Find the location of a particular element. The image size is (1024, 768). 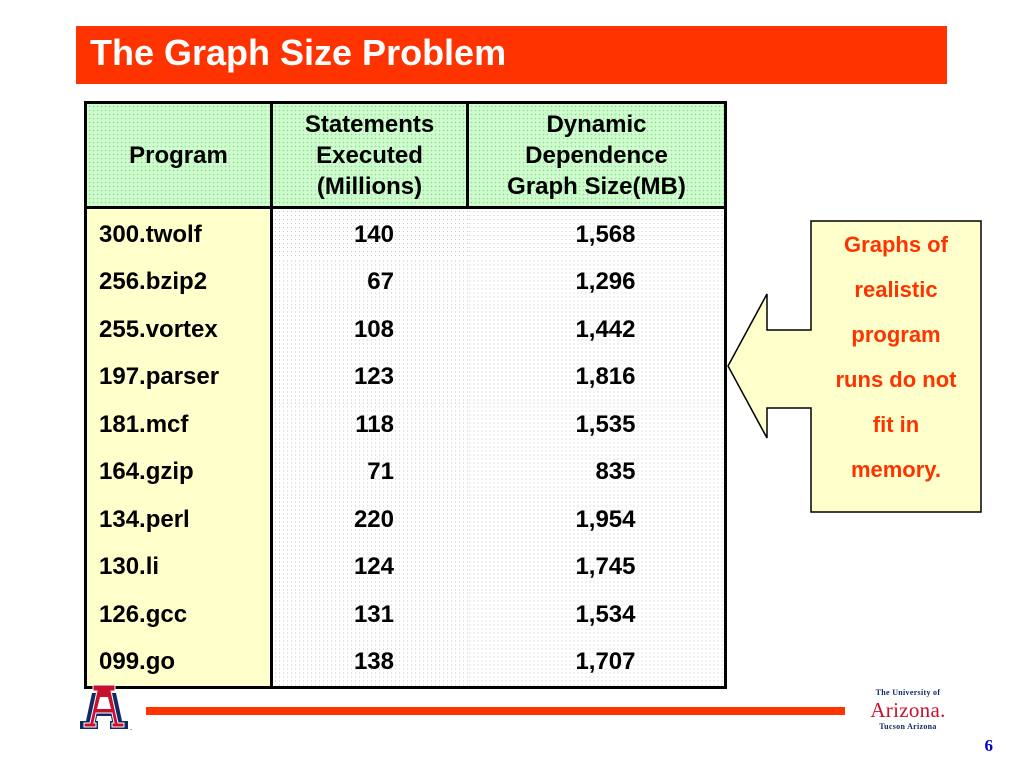

page-number: 6 is located at coordinates (989, 745).